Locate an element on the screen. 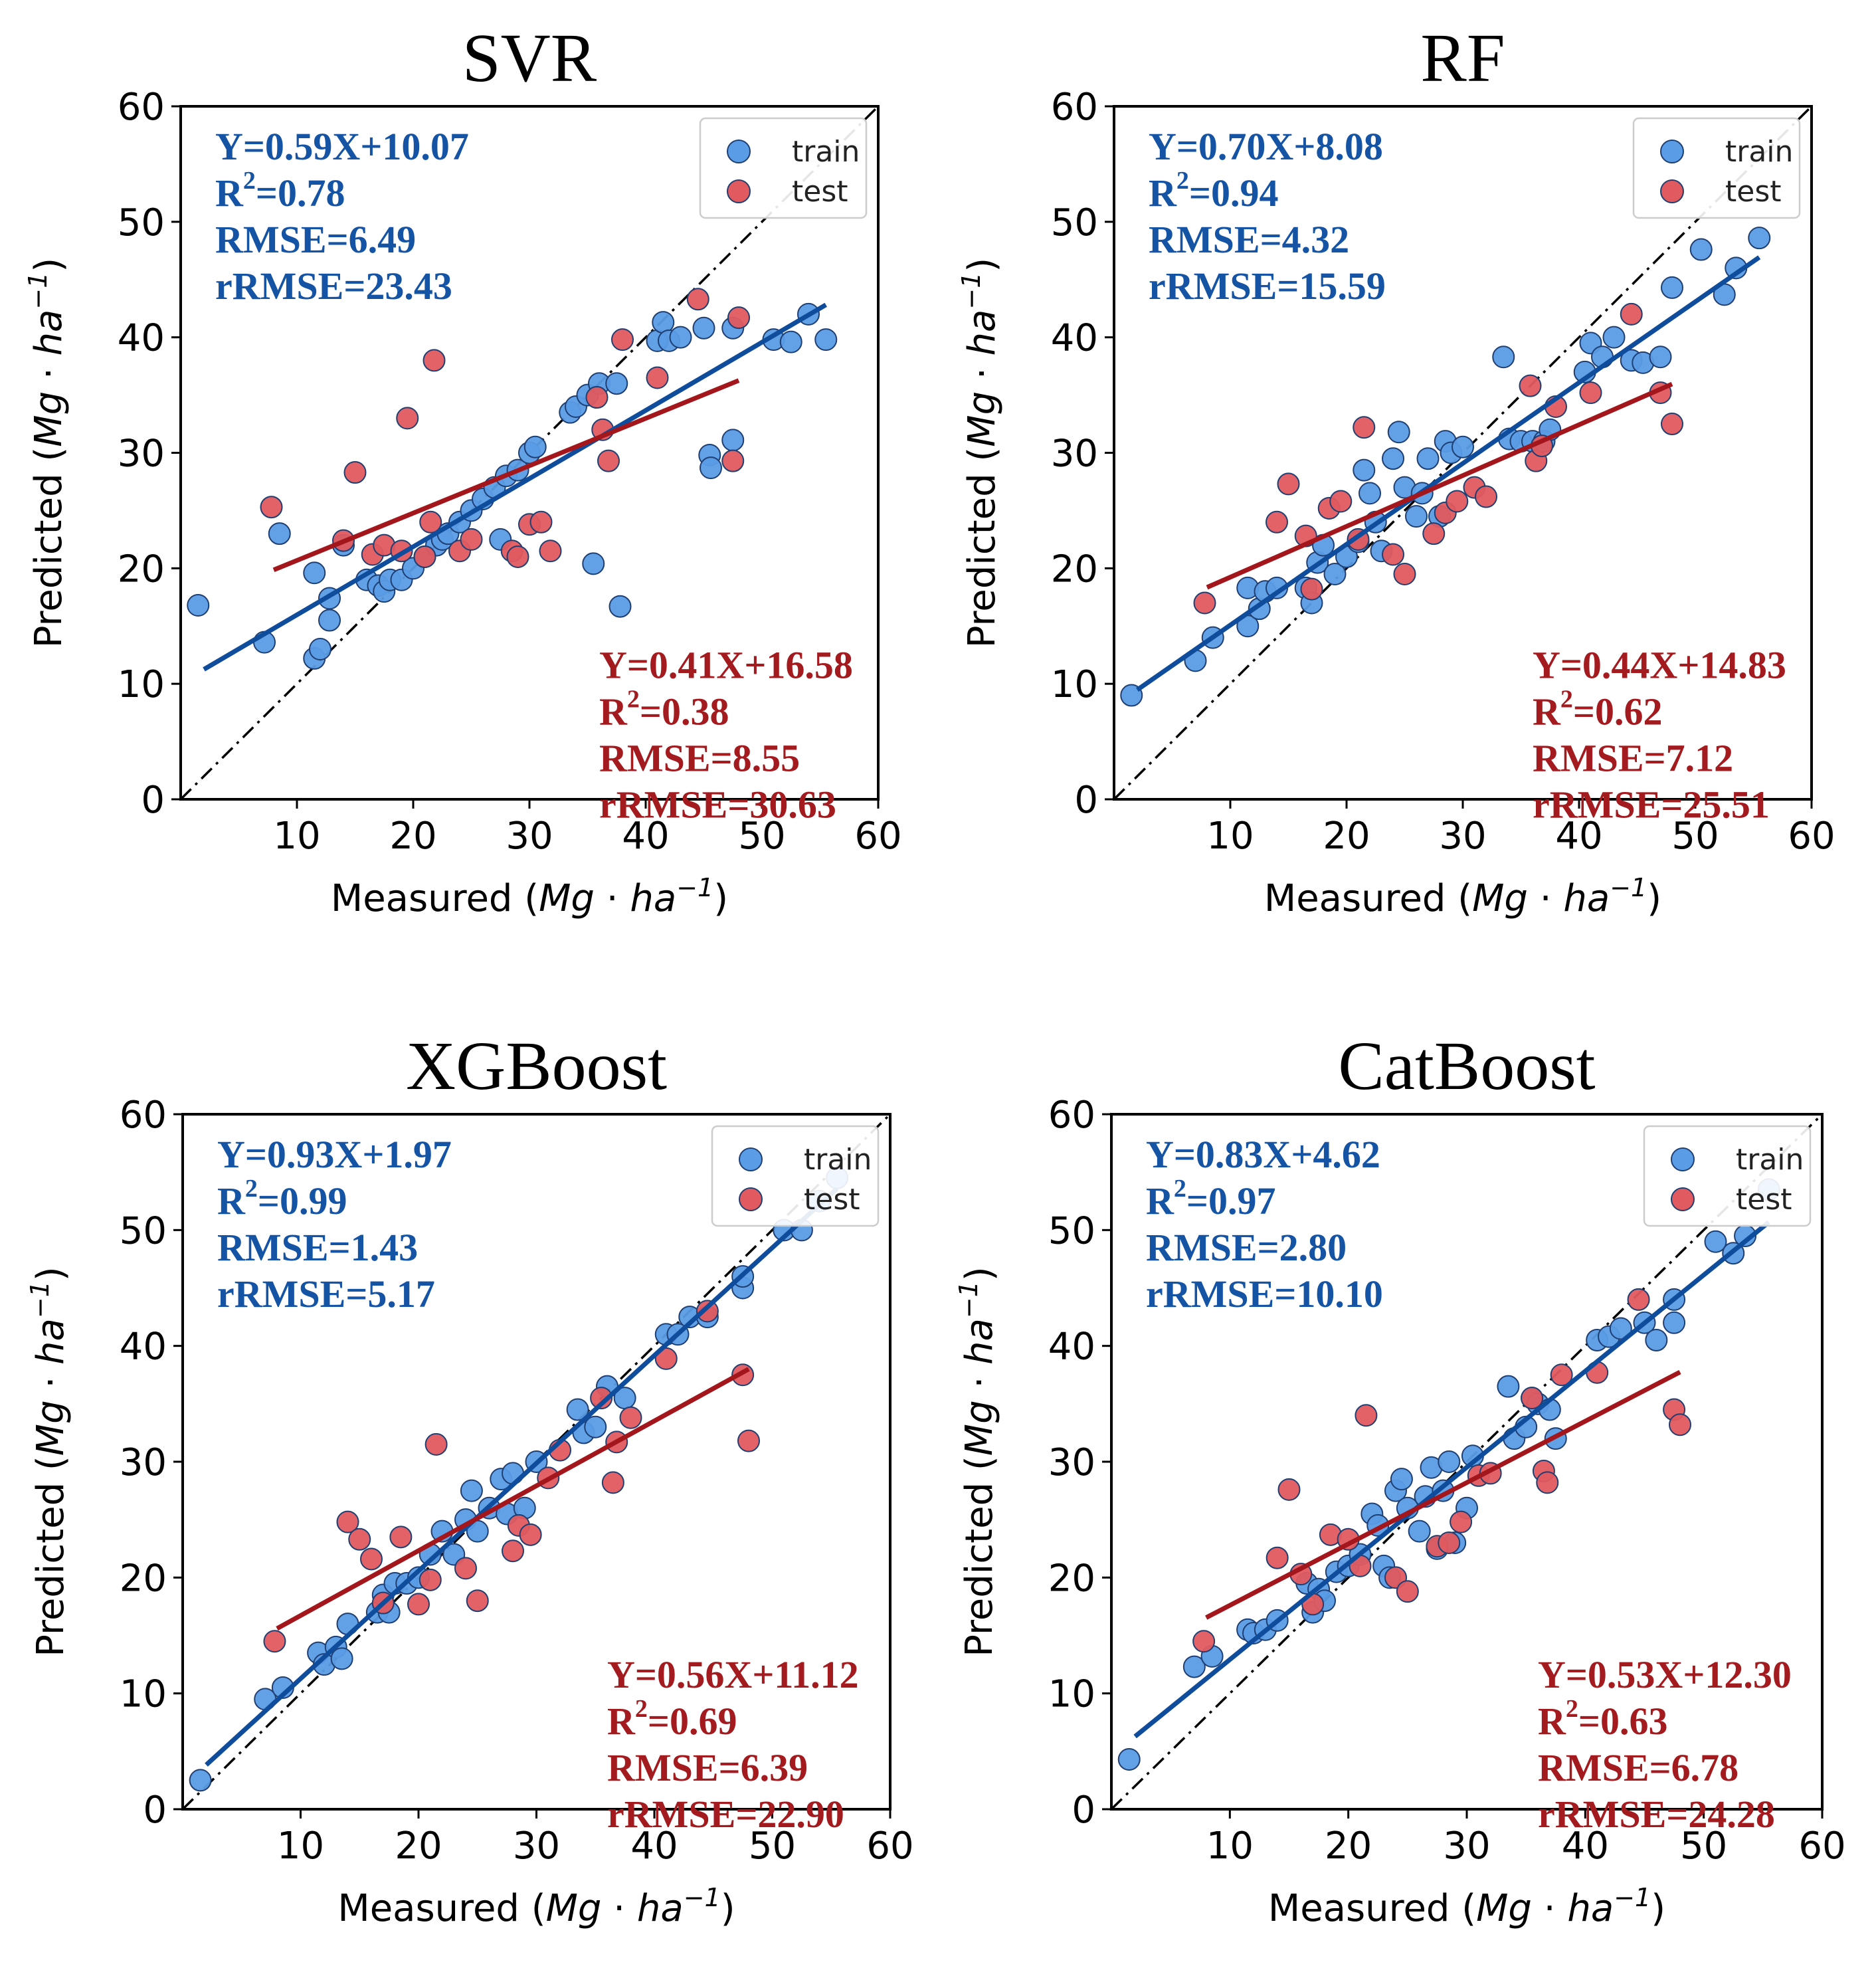 The width and height of the screenshot is (1876, 1972). stat-equation: Y=0.41X+16.58 is located at coordinates (726, 664).